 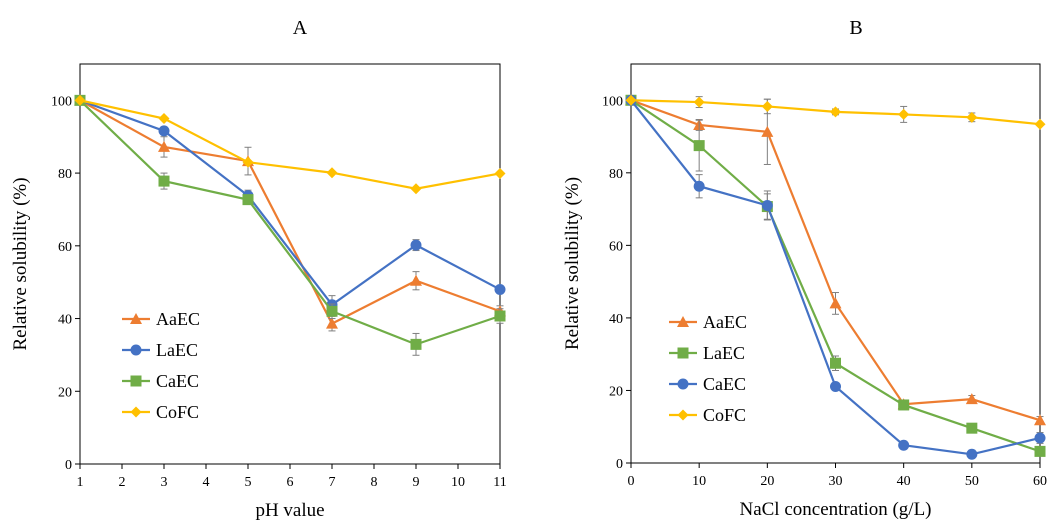 I want to click on x-tick-label: 60, so click(x=1040, y=481).